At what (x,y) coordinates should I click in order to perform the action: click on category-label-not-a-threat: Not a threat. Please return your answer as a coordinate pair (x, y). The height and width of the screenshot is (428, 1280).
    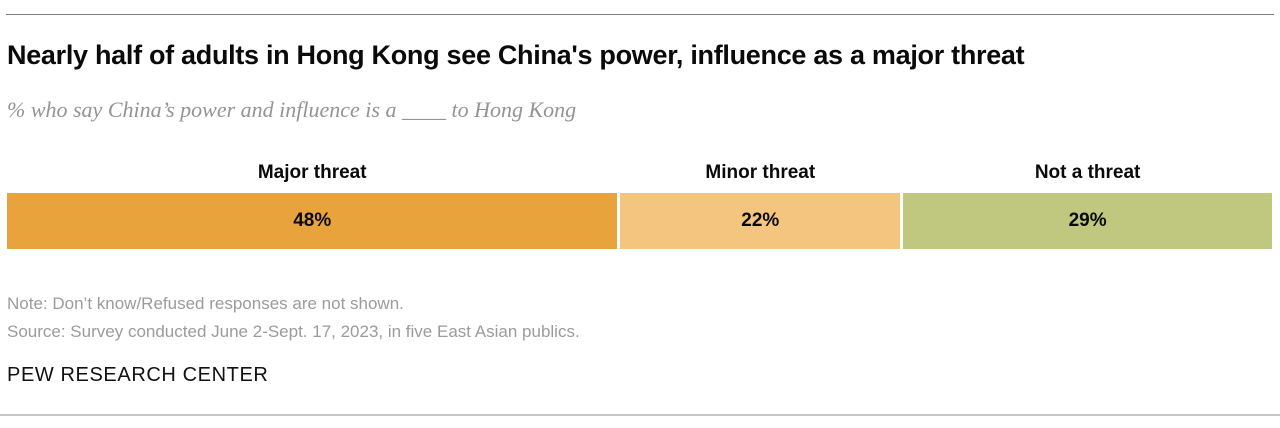
    Looking at the image, I should click on (1087, 172).